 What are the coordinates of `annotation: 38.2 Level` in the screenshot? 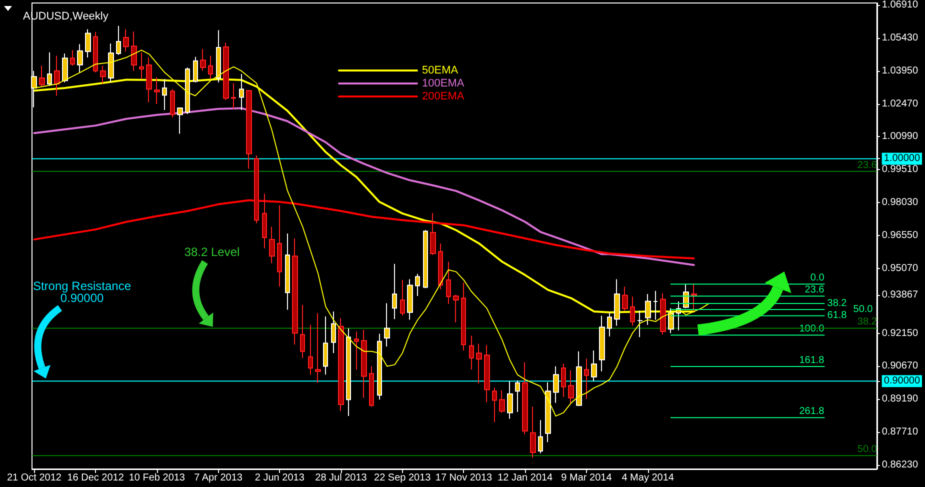 It's located at (212, 252).